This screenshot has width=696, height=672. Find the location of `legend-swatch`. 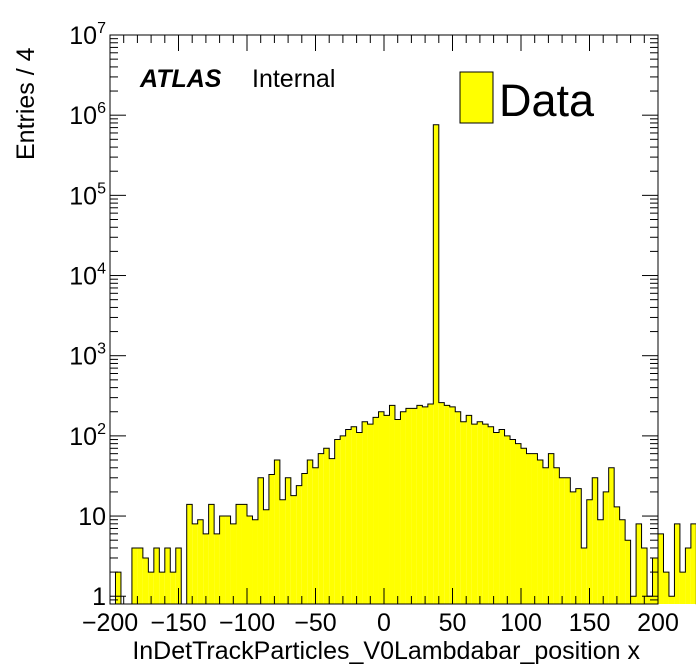

legend-swatch is located at coordinates (476, 97).